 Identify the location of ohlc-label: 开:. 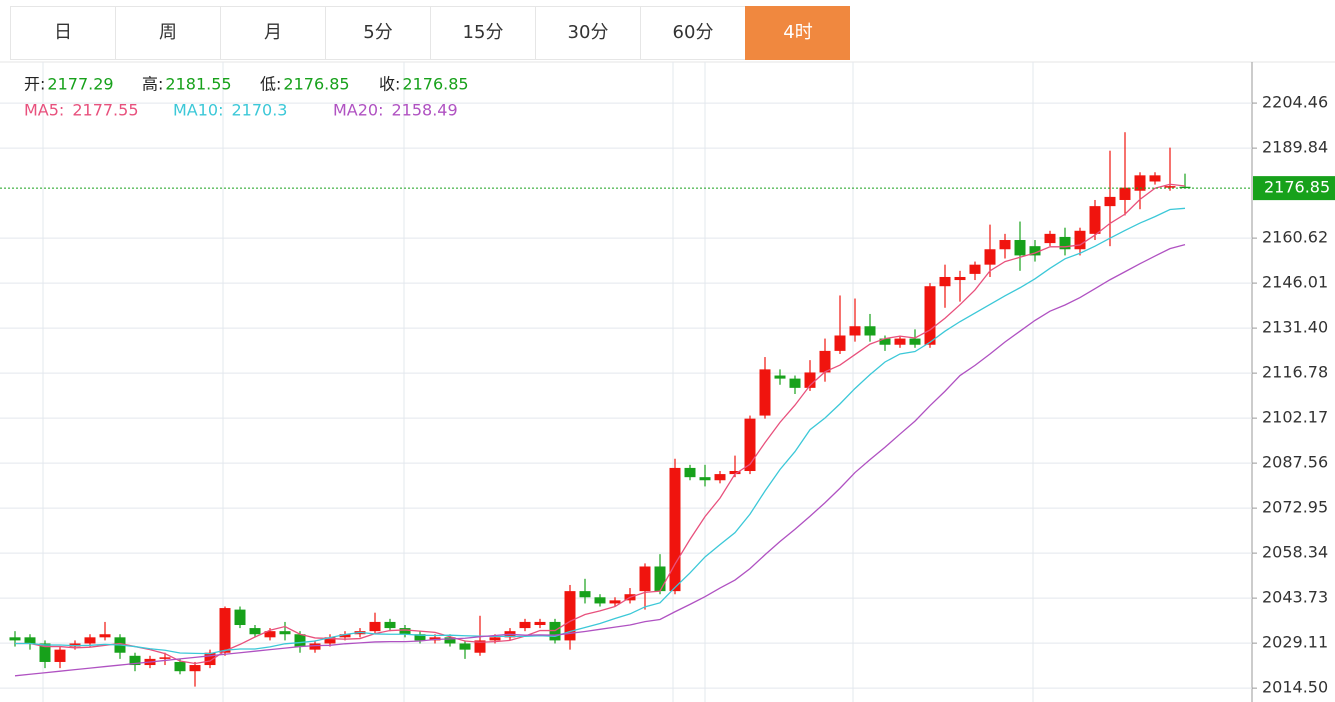
(34, 84).